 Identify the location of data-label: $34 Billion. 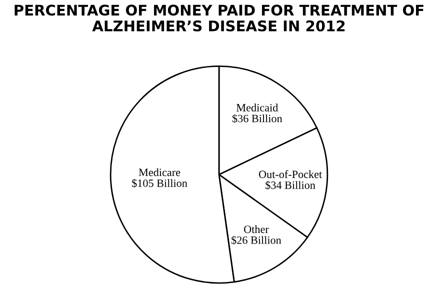
(291, 185).